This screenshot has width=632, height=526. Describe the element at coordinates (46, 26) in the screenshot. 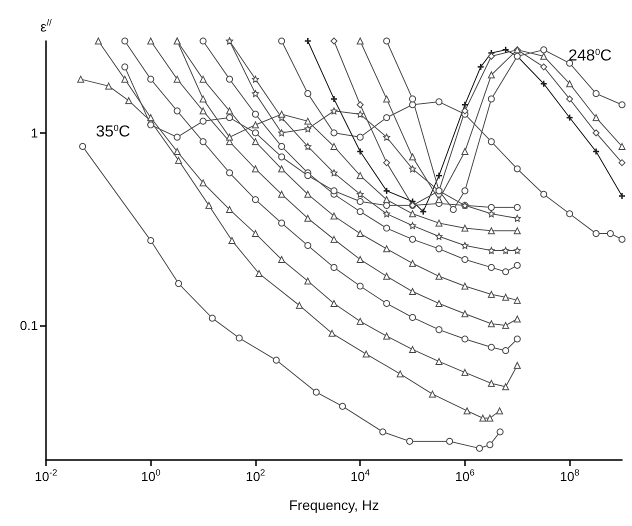

I see `y-axis-title: ε//` at that location.